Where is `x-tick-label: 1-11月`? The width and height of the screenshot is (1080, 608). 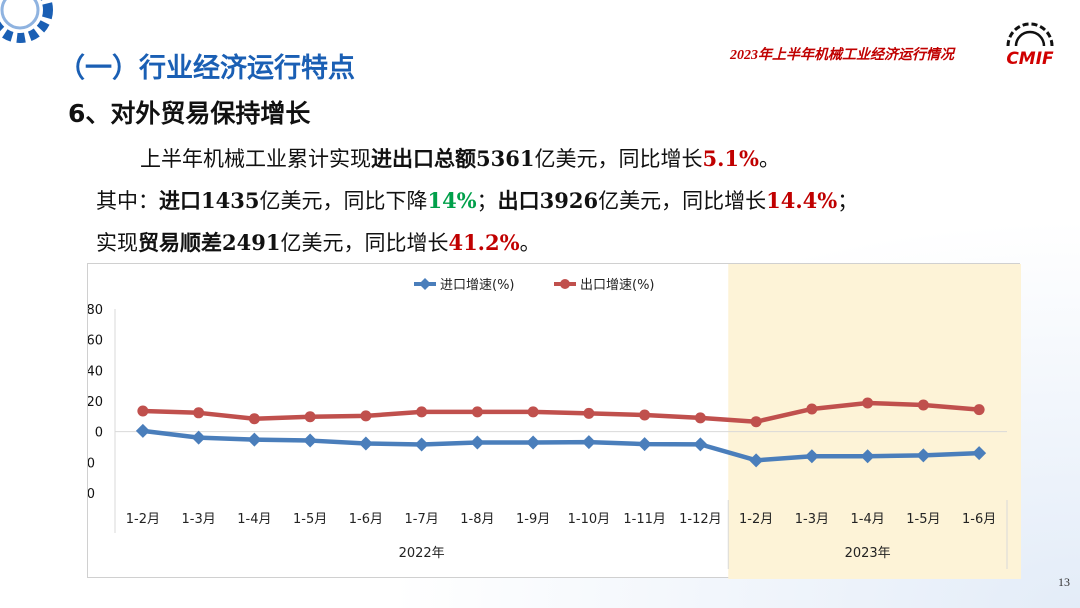
x-tick-label: 1-11月 is located at coordinates (644, 519).